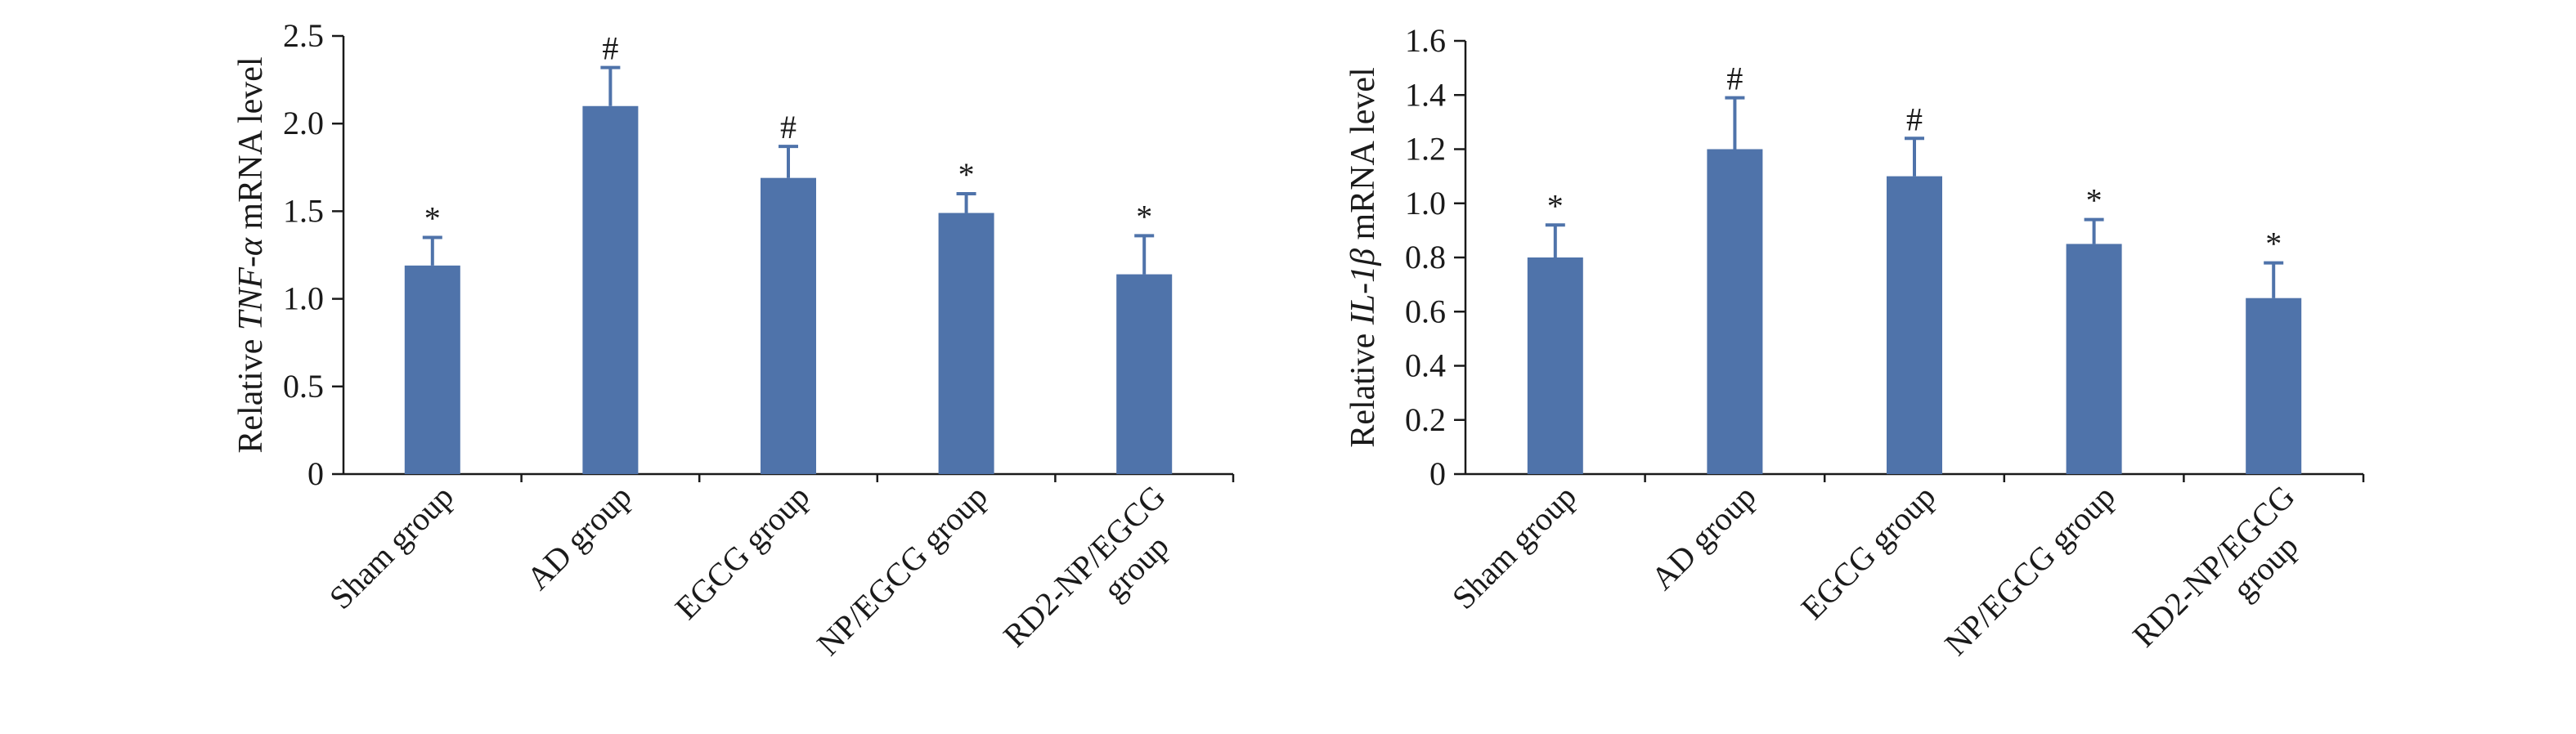 The width and height of the screenshot is (2576, 734). What do you see at coordinates (1425, 149) in the screenshot?
I see `y-tick-label: 1.2` at bounding box center [1425, 149].